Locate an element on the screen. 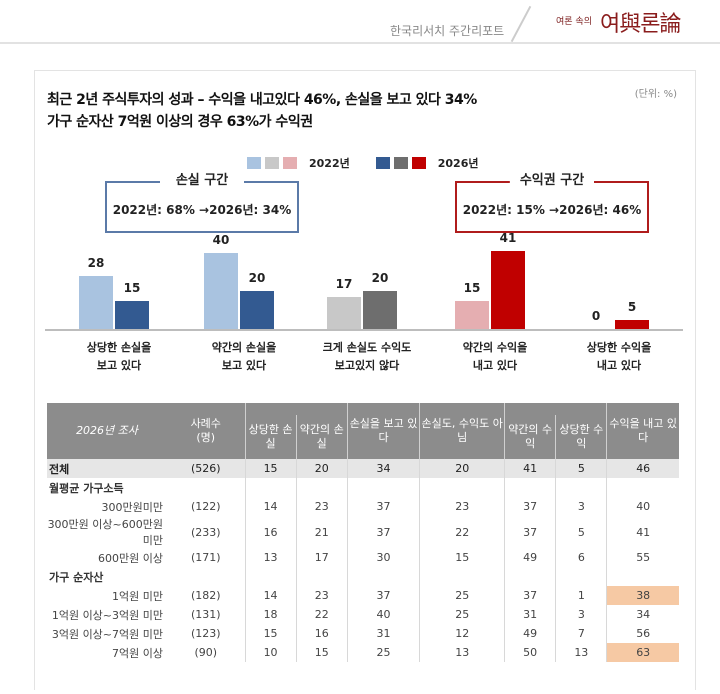  bar-group: 15 41 is located at coordinates (505, 280).